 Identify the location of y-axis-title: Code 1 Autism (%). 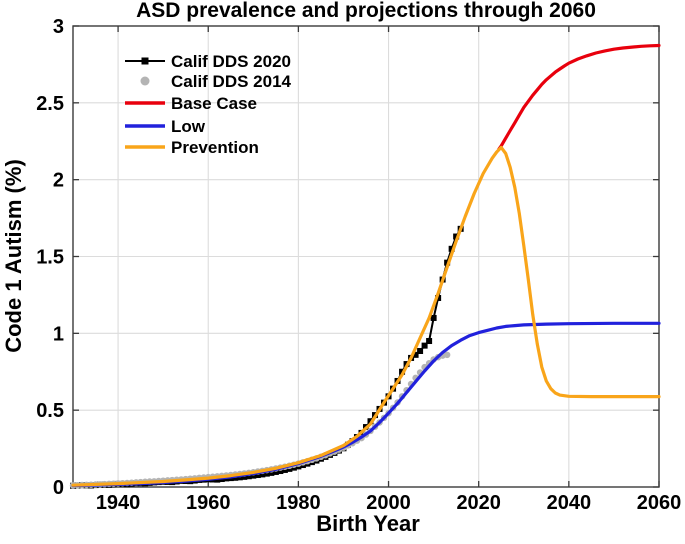
(13, 256).